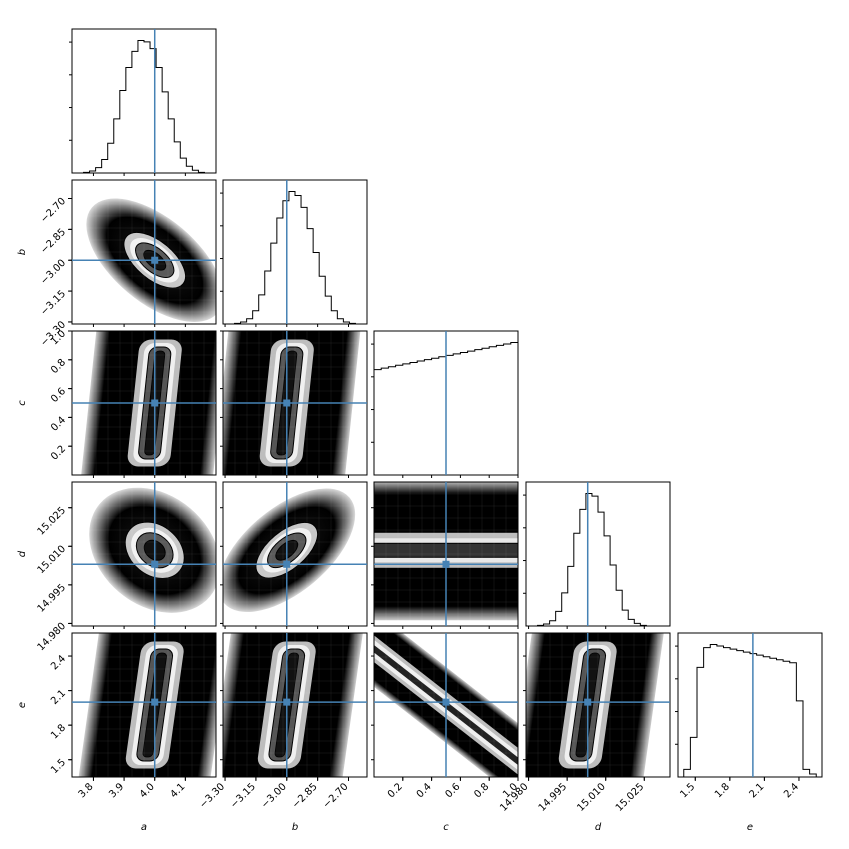 The width and height of the screenshot is (849, 849). I want to click on x-tick-label: −3.00, so click(273, 795).